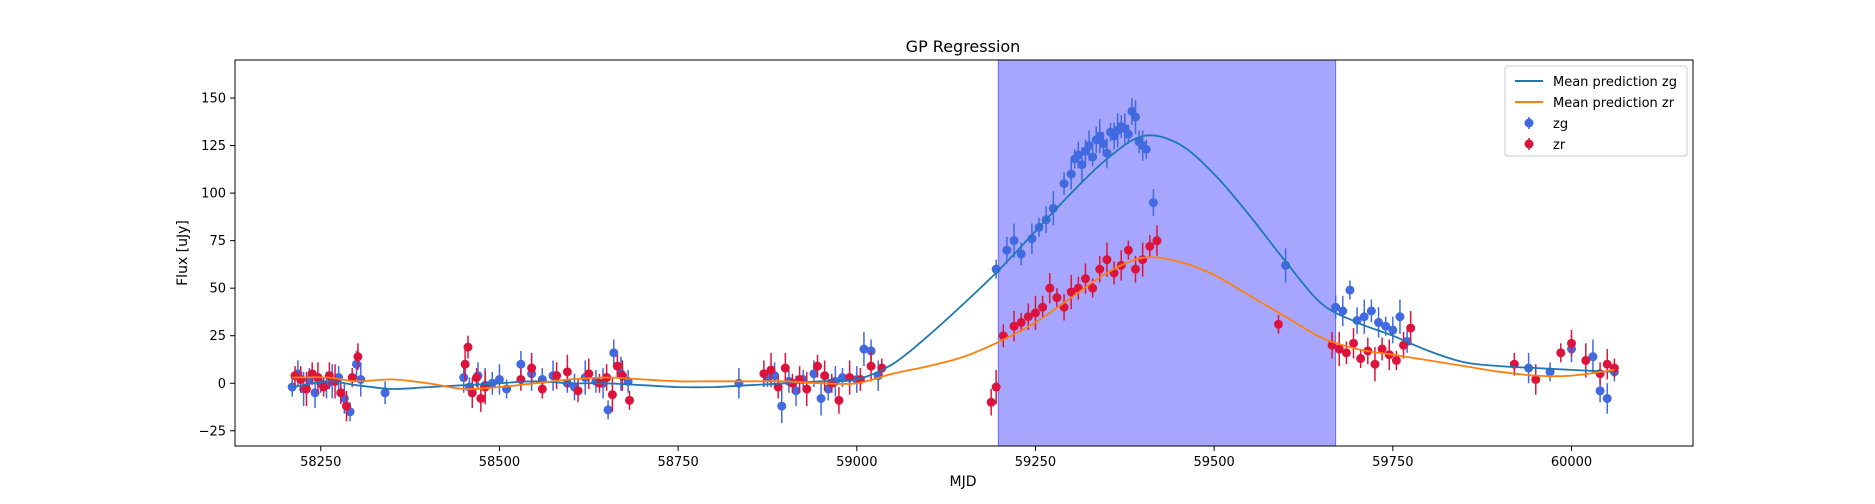  I want to click on chart-title: GP Regression, so click(963, 46).